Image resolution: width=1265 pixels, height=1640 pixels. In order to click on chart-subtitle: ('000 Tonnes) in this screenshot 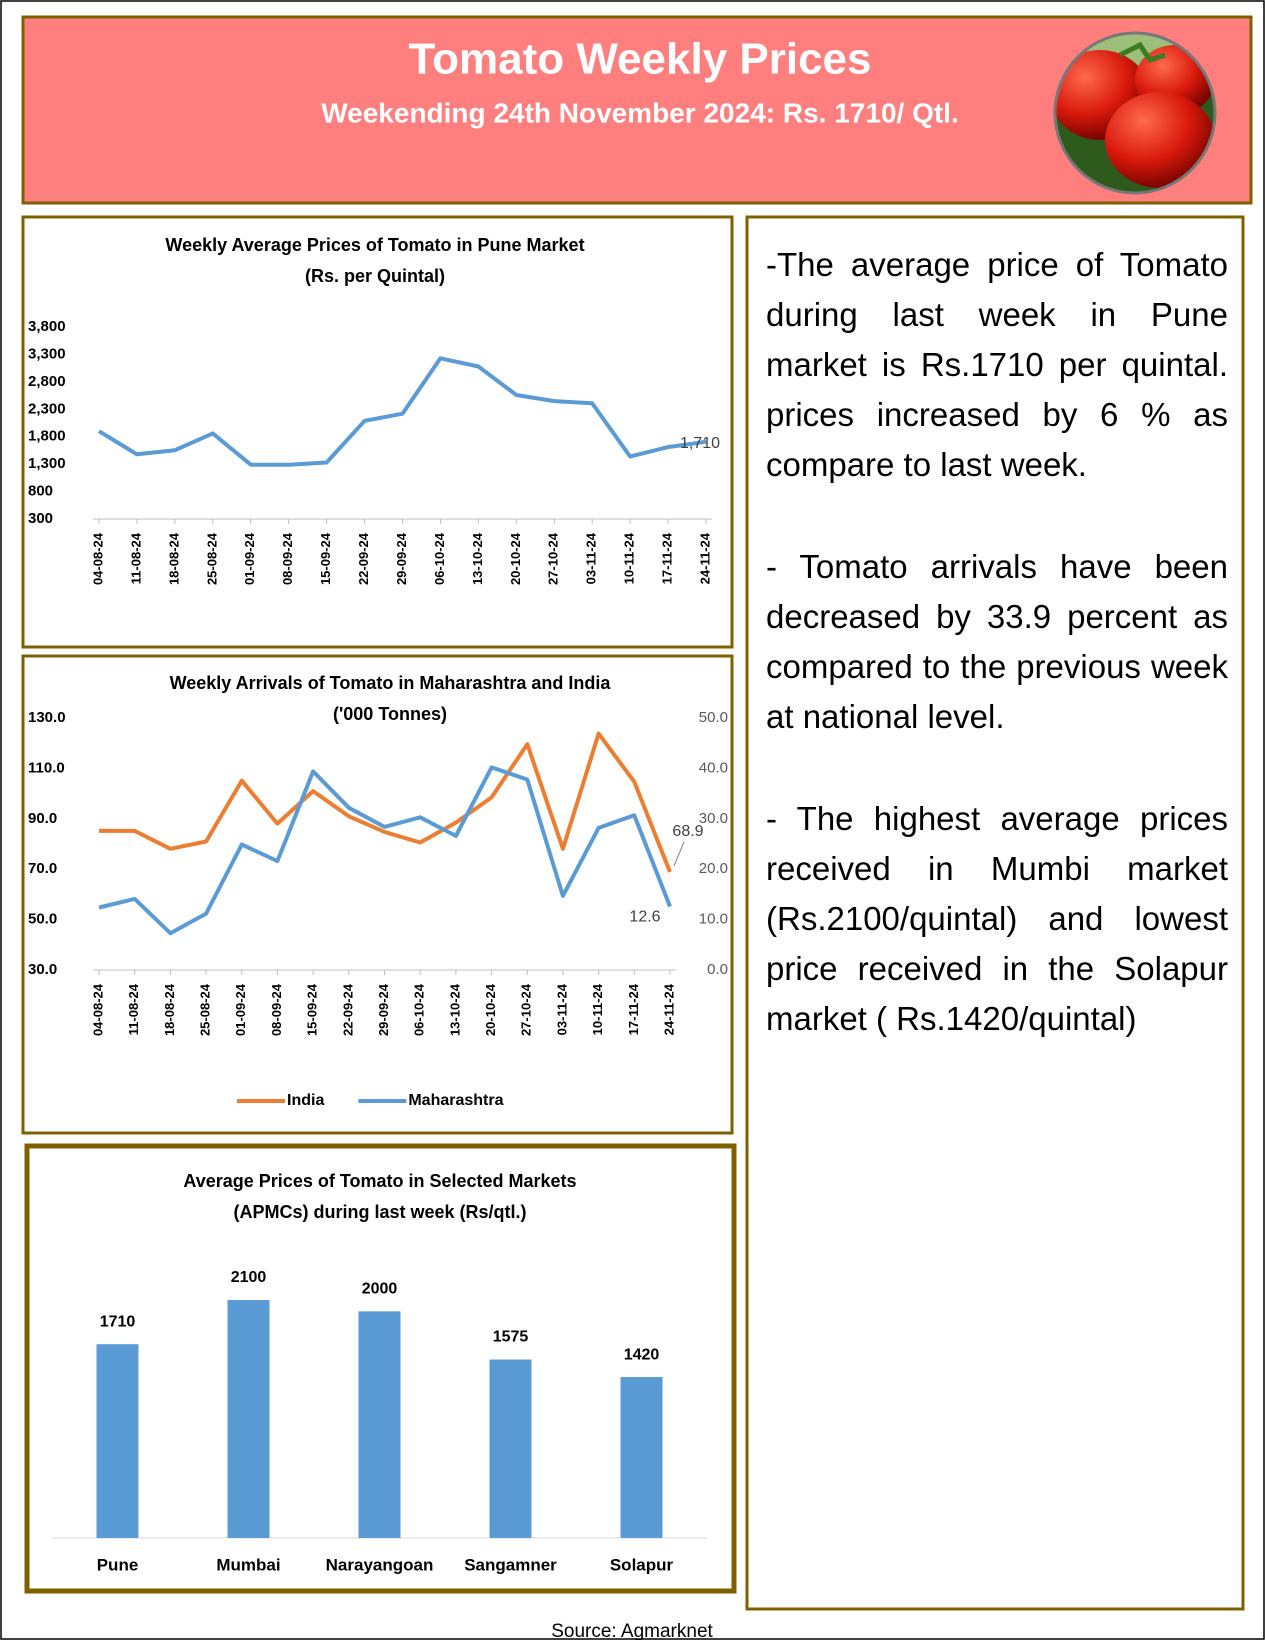, I will do `click(390, 714)`.